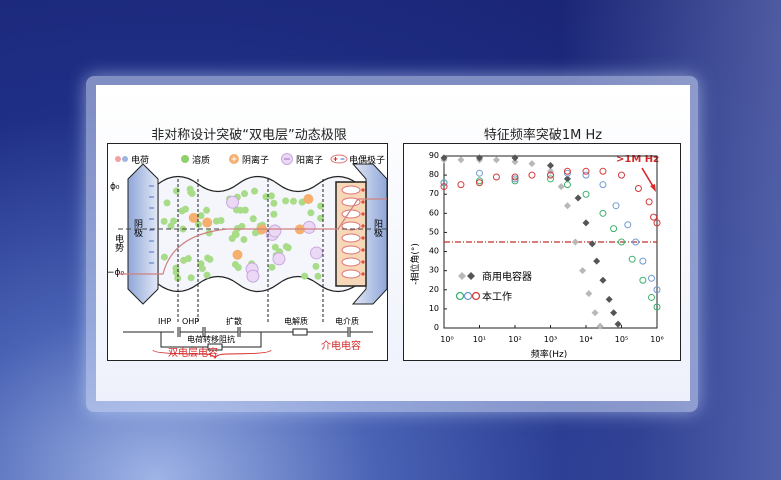 The height and width of the screenshot is (480, 781). What do you see at coordinates (257, 234) in the screenshot?
I see `particles` at bounding box center [257, 234].